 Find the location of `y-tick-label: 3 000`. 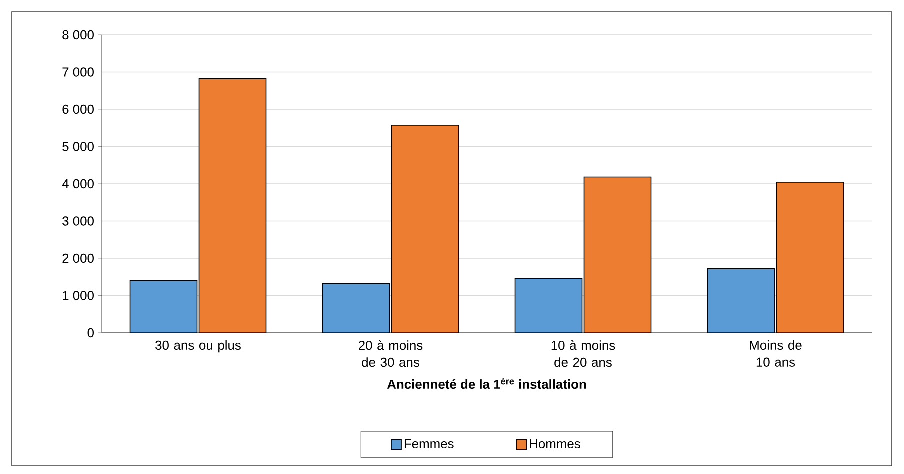

y-tick-label: 3 000 is located at coordinates (78, 221).